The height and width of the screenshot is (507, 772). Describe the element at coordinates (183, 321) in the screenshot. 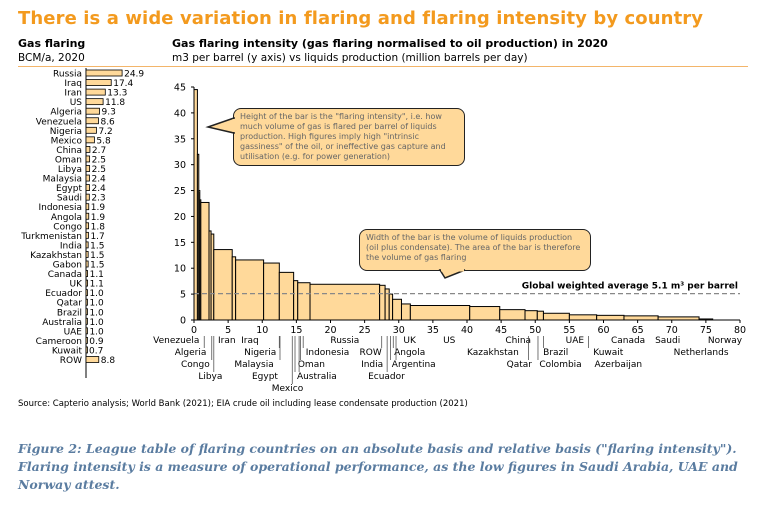

I see `y-tick-label: 0` at that location.